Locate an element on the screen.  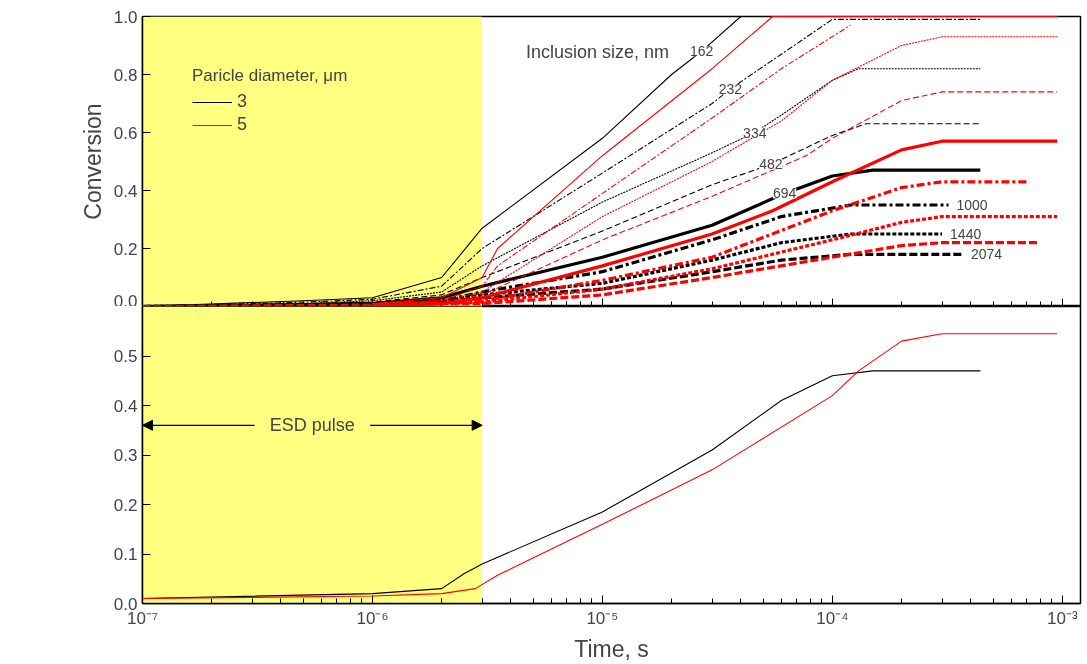
y-tick-label: 0.8 is located at coordinates (125, 75).